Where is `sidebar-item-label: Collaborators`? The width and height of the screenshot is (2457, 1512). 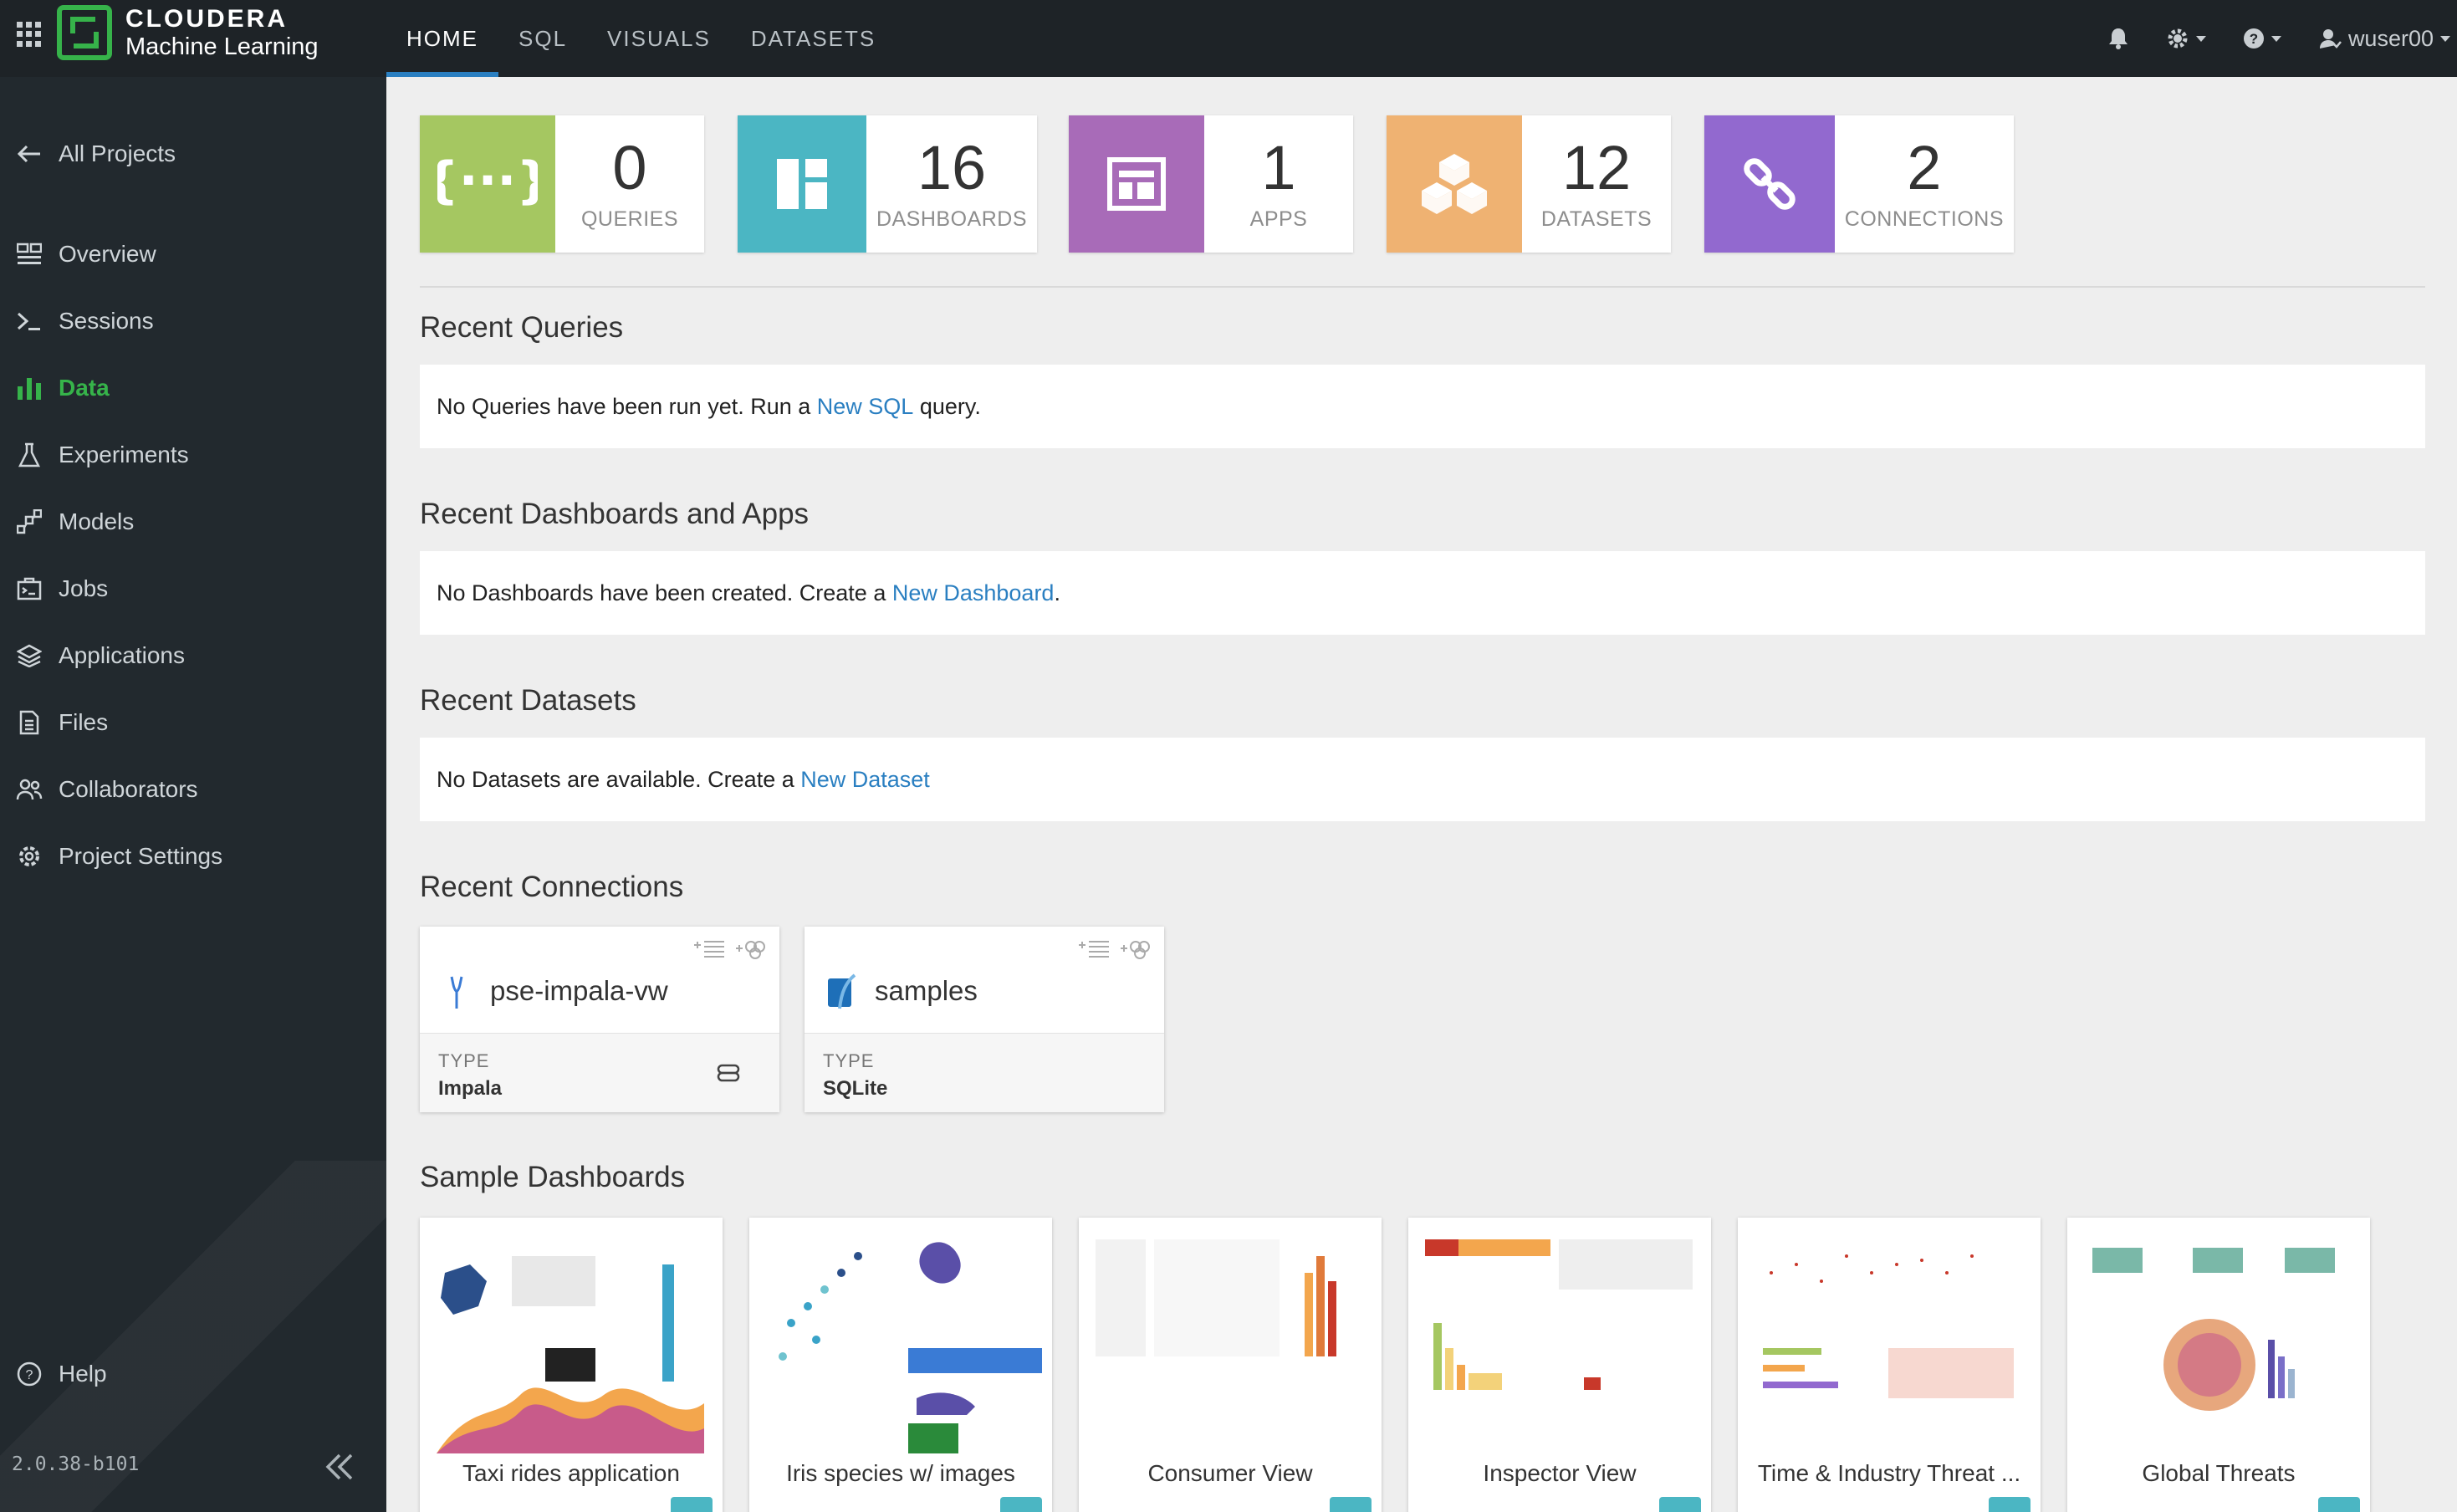
sidebar-item-label: Collaborators is located at coordinates (128, 789).